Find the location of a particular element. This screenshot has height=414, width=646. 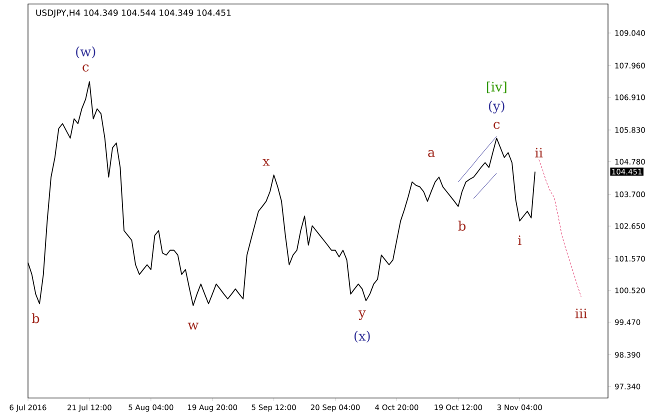

annotation: [iv] is located at coordinates (496, 88).